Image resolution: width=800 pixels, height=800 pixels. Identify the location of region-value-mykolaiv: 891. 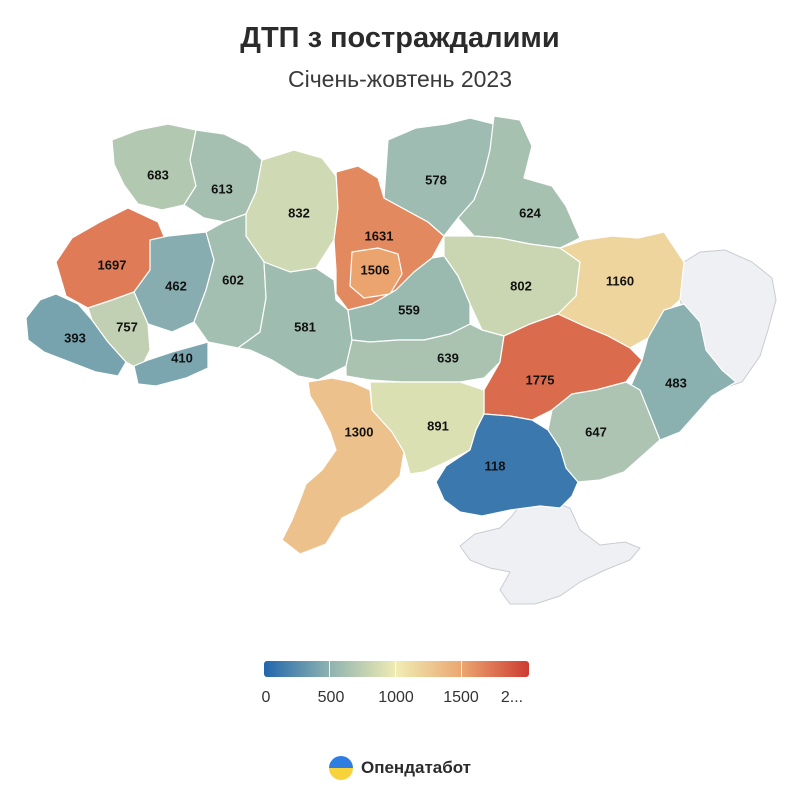
(438, 425).